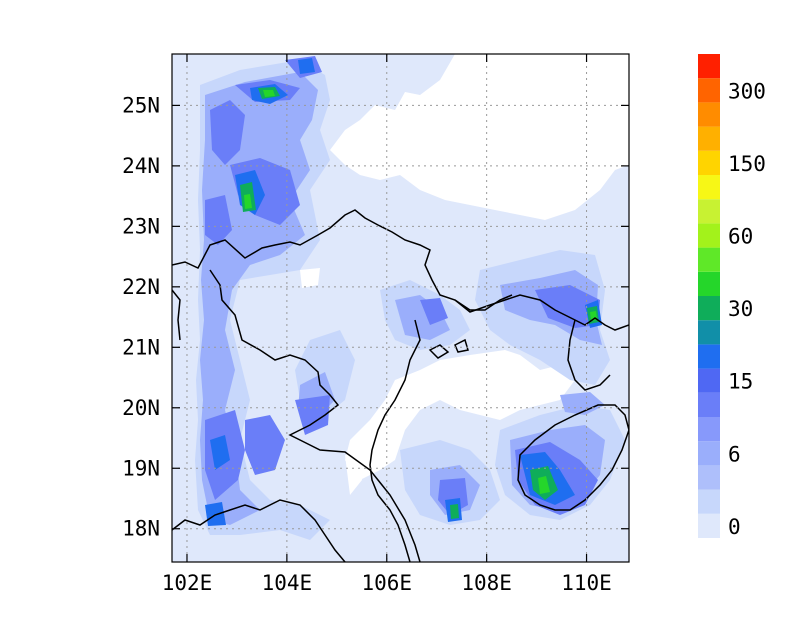  I want to click on gulf-coast-china, so click(541, 312).